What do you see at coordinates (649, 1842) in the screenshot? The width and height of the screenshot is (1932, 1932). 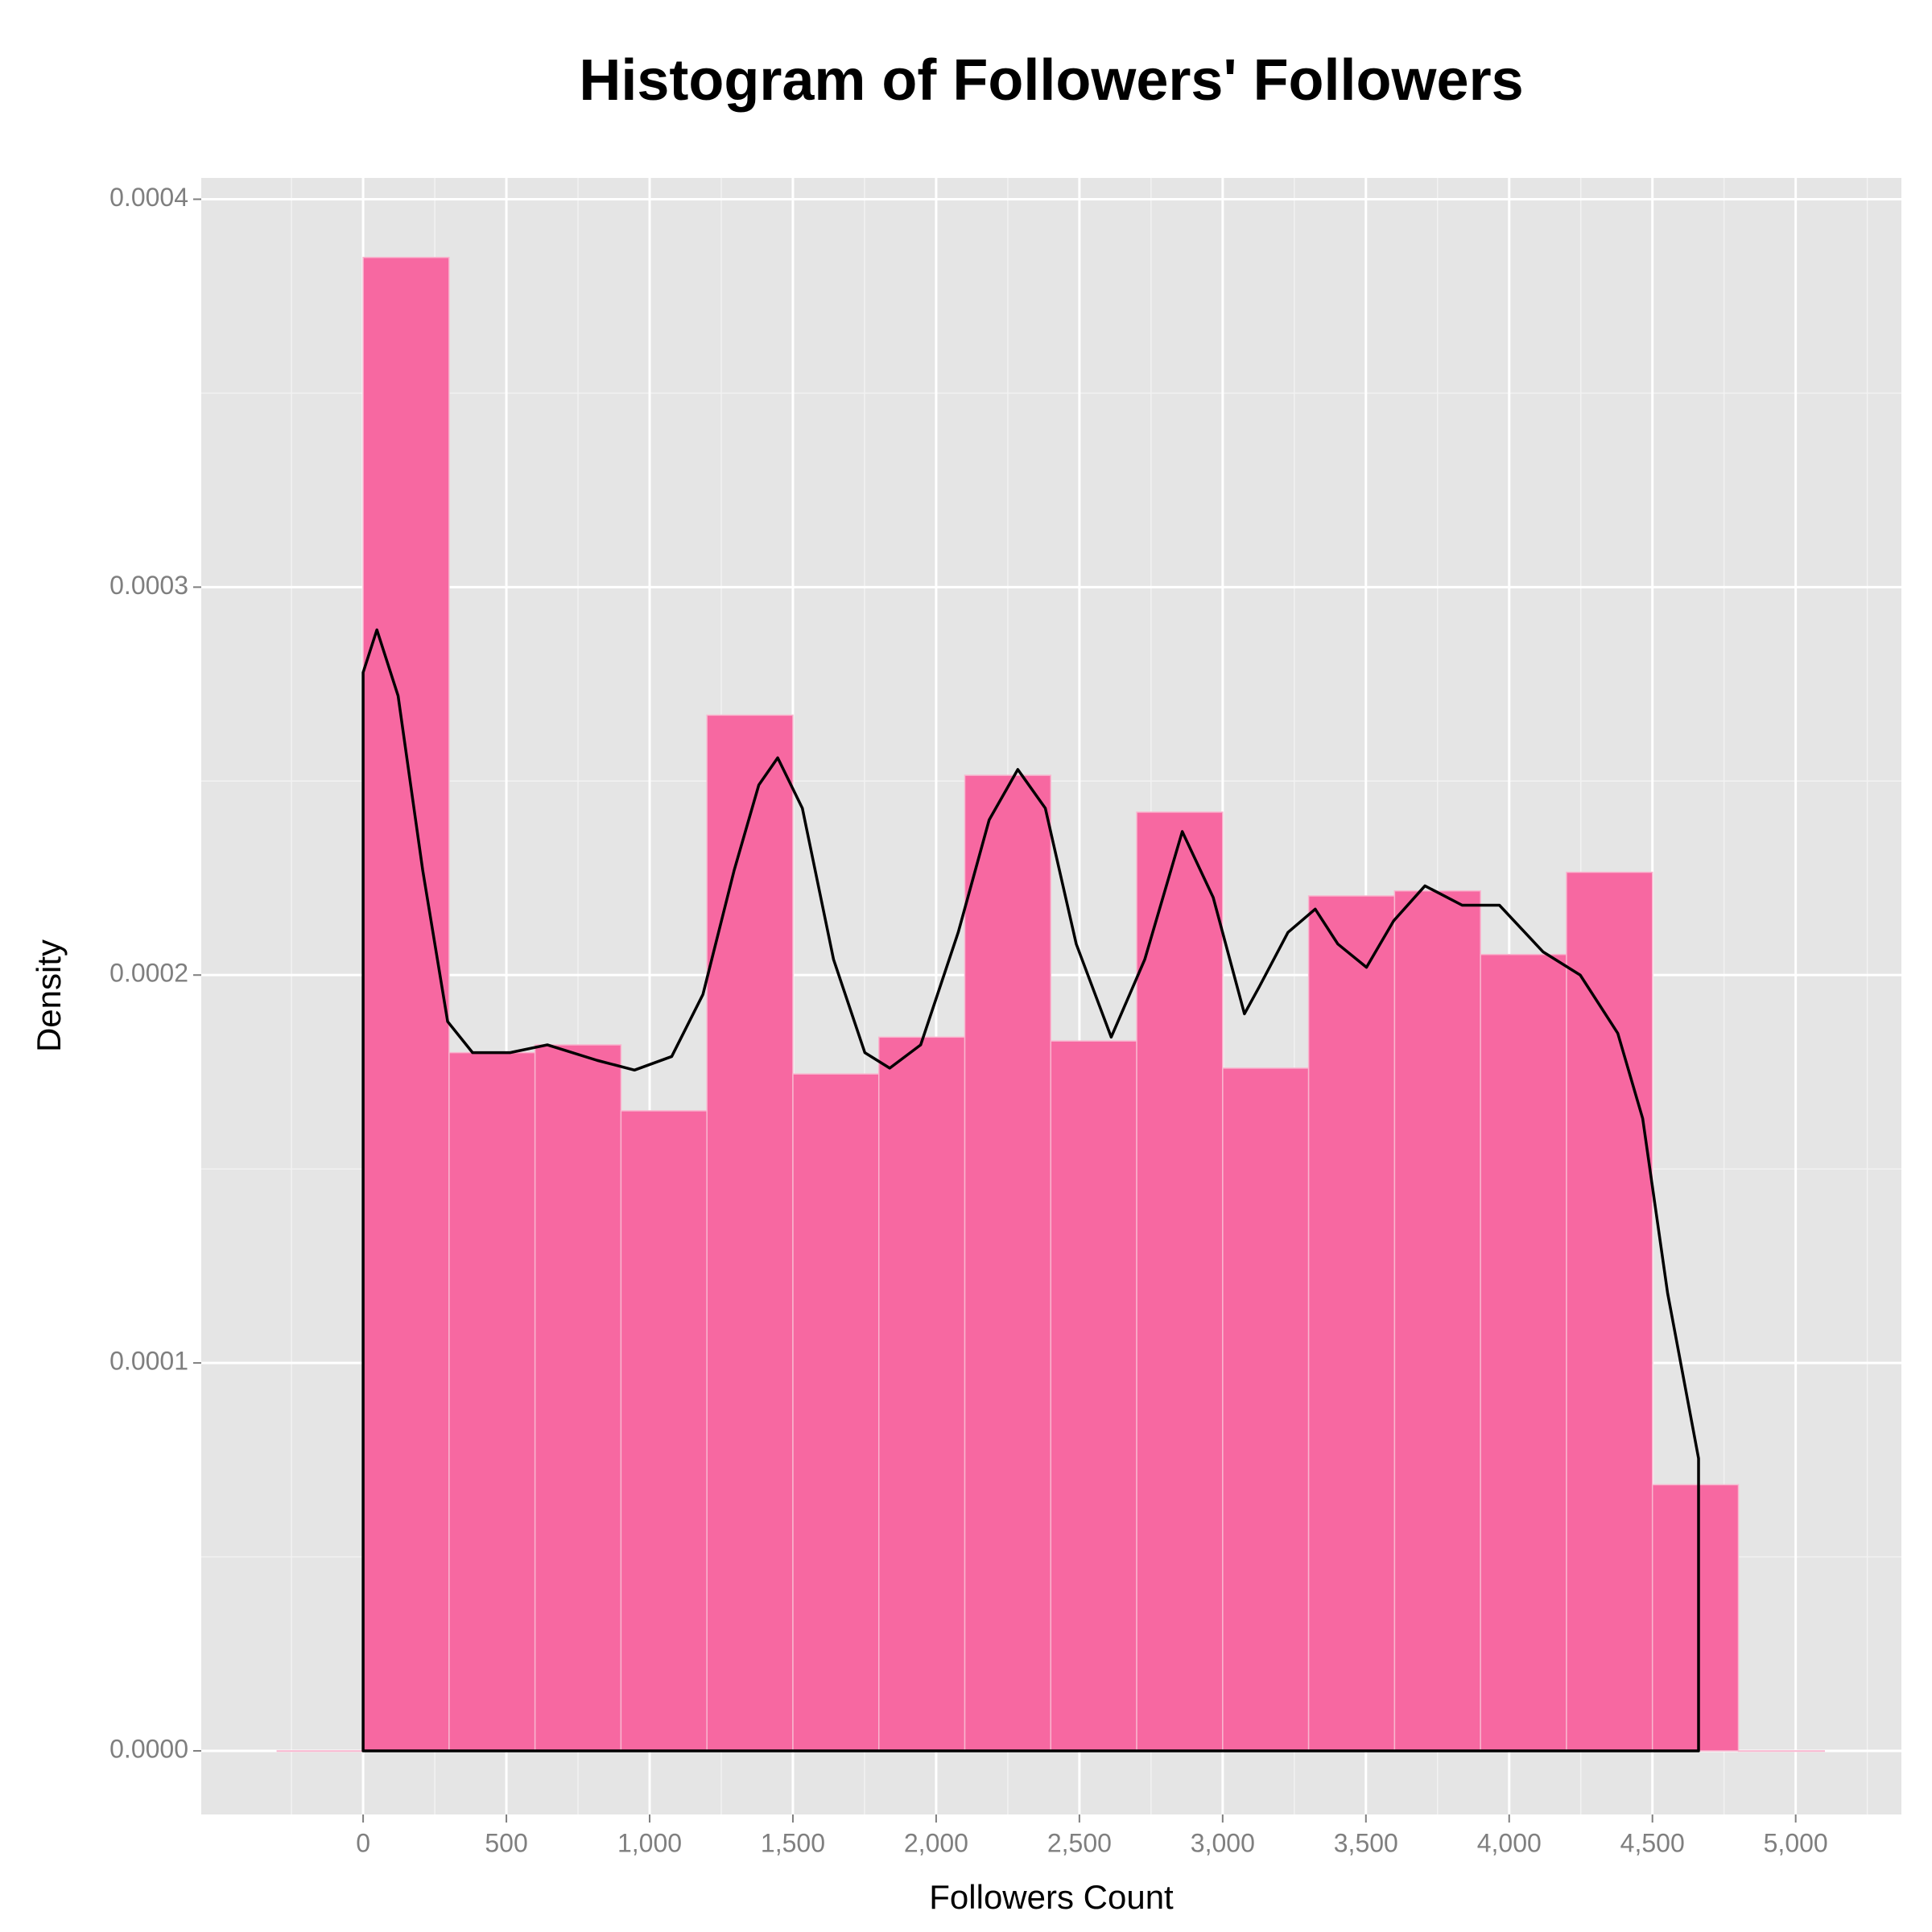 I see `x-tick-label: 1,000` at bounding box center [649, 1842].